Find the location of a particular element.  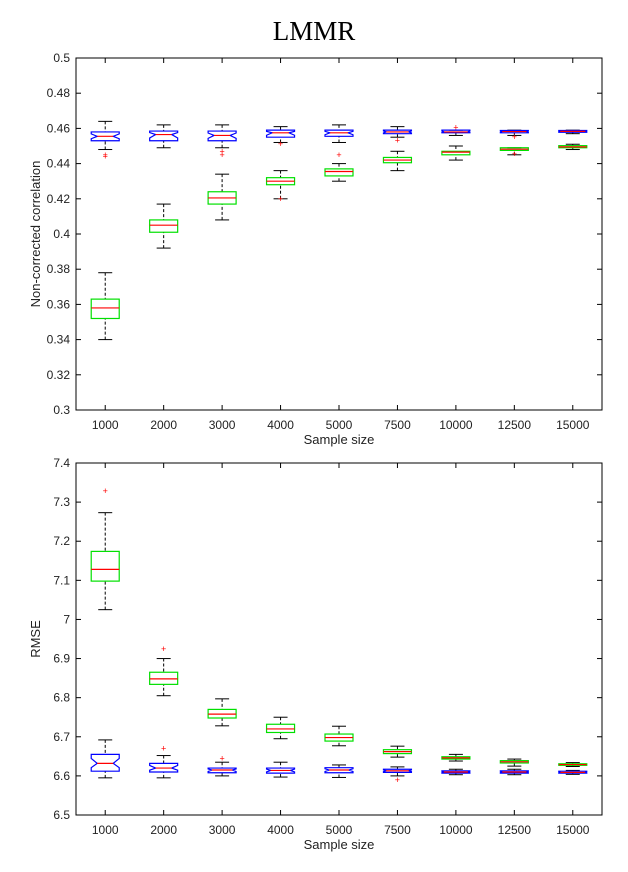

y-axis-label: Non-corrected correlation is located at coordinates (35, 234).